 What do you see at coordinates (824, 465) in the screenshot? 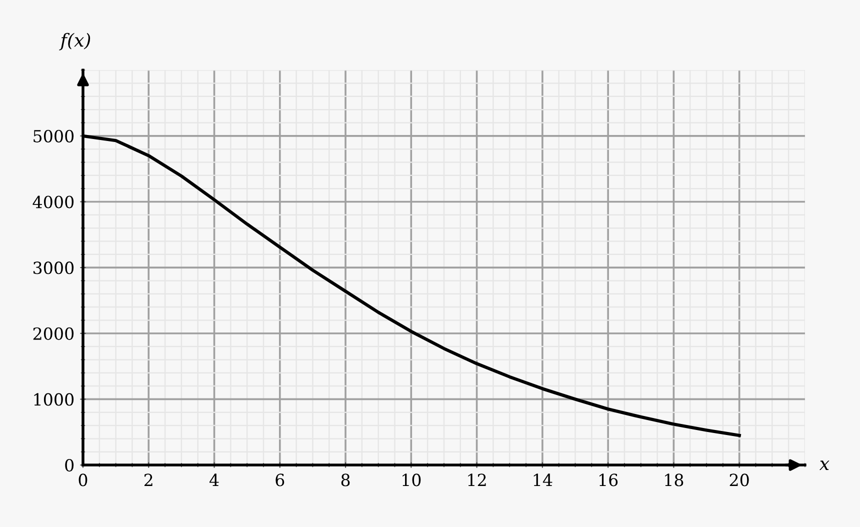
I see `x-axis-title: x` at bounding box center [824, 465].